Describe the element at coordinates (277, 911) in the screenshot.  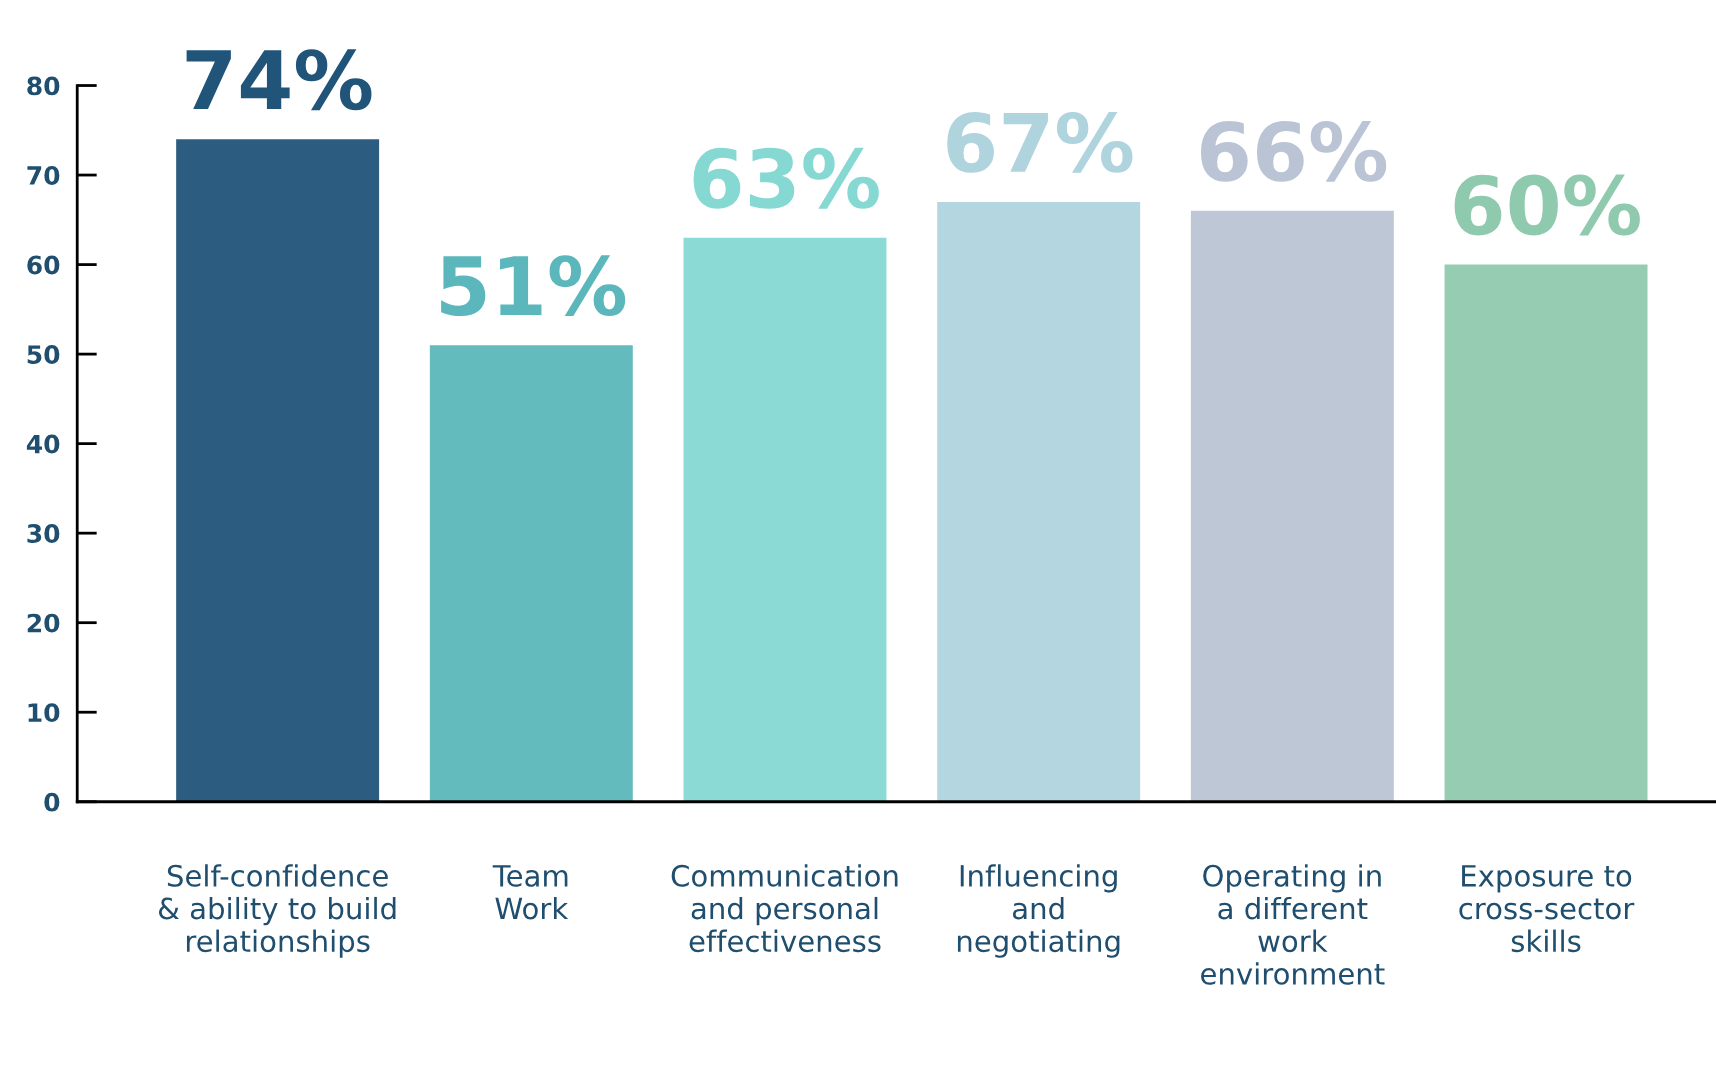
I see `x-tick-label: Self-confidence & ability to build relationships` at that location.